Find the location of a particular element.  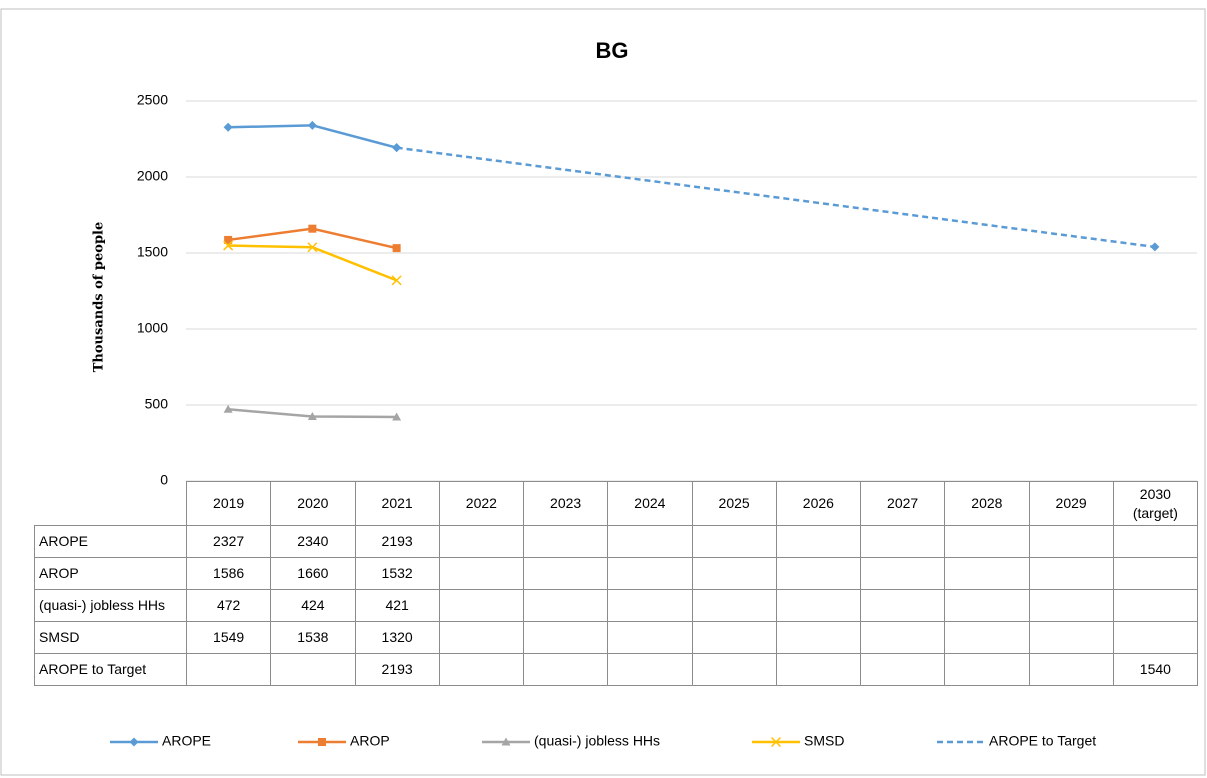

table-cell: 1549 is located at coordinates (229, 637).